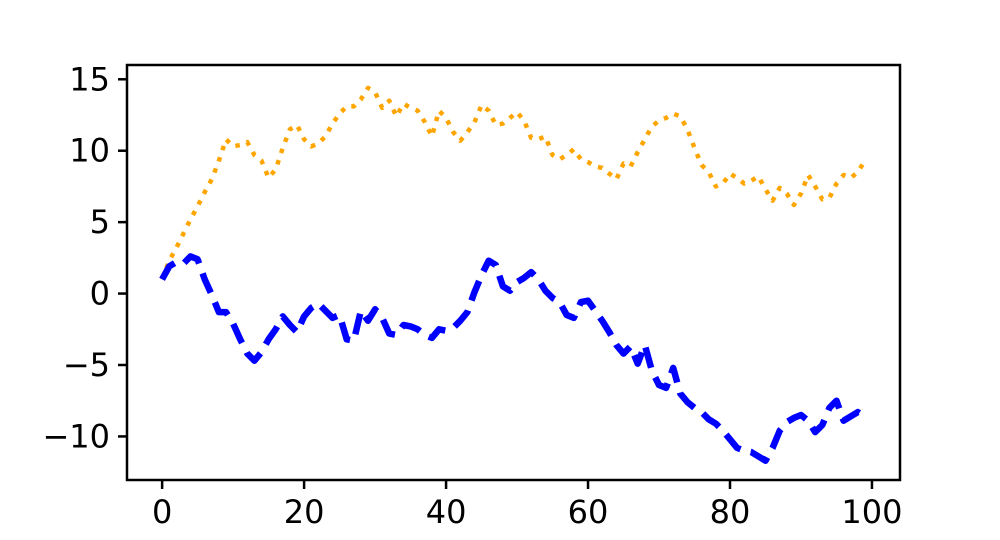 This screenshot has height=540, width=1000. What do you see at coordinates (76, 436) in the screenshot?
I see `y-tick-label: −10` at bounding box center [76, 436].